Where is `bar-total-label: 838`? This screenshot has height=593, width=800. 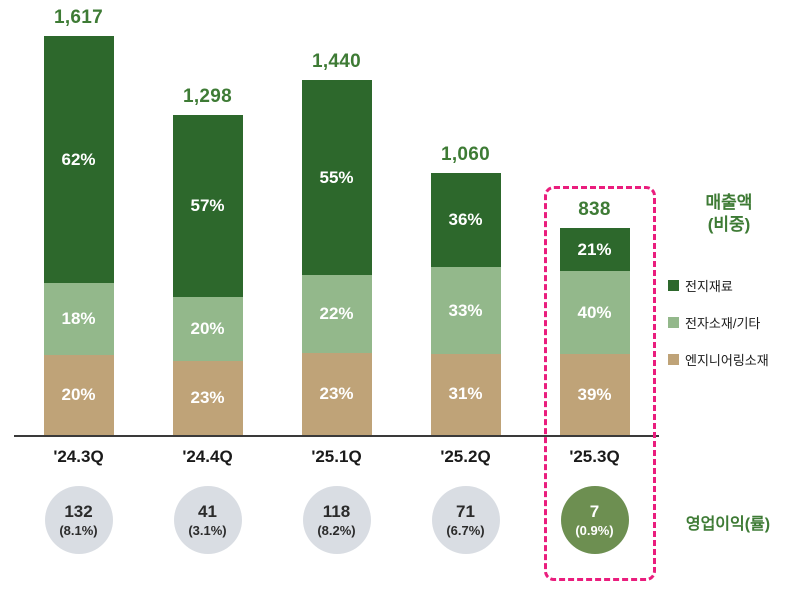
bar-total-label: 838 is located at coordinates (594, 209).